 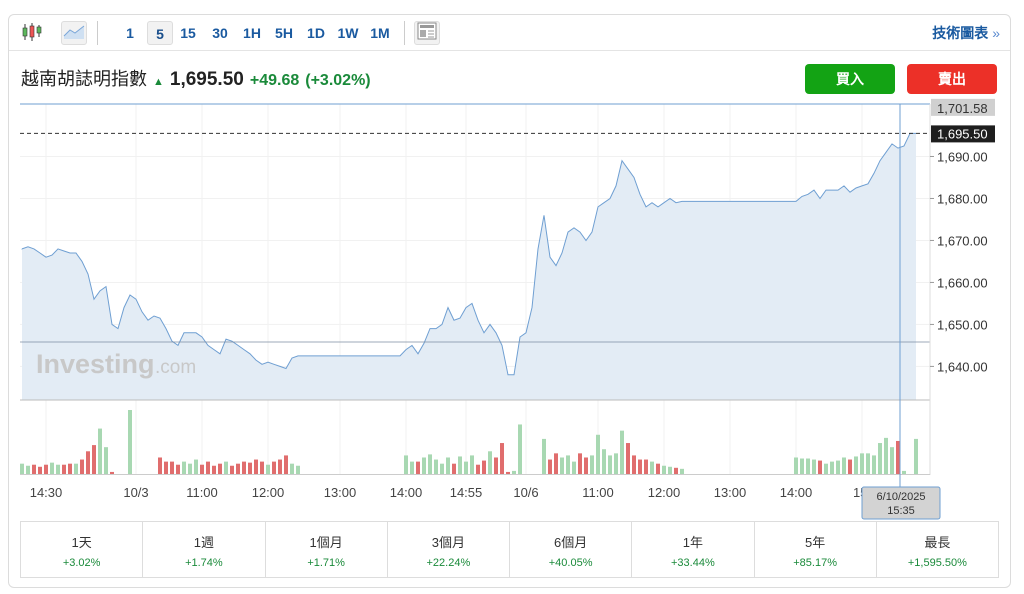 I want to click on period-change: +1.71%, so click(x=326, y=563).